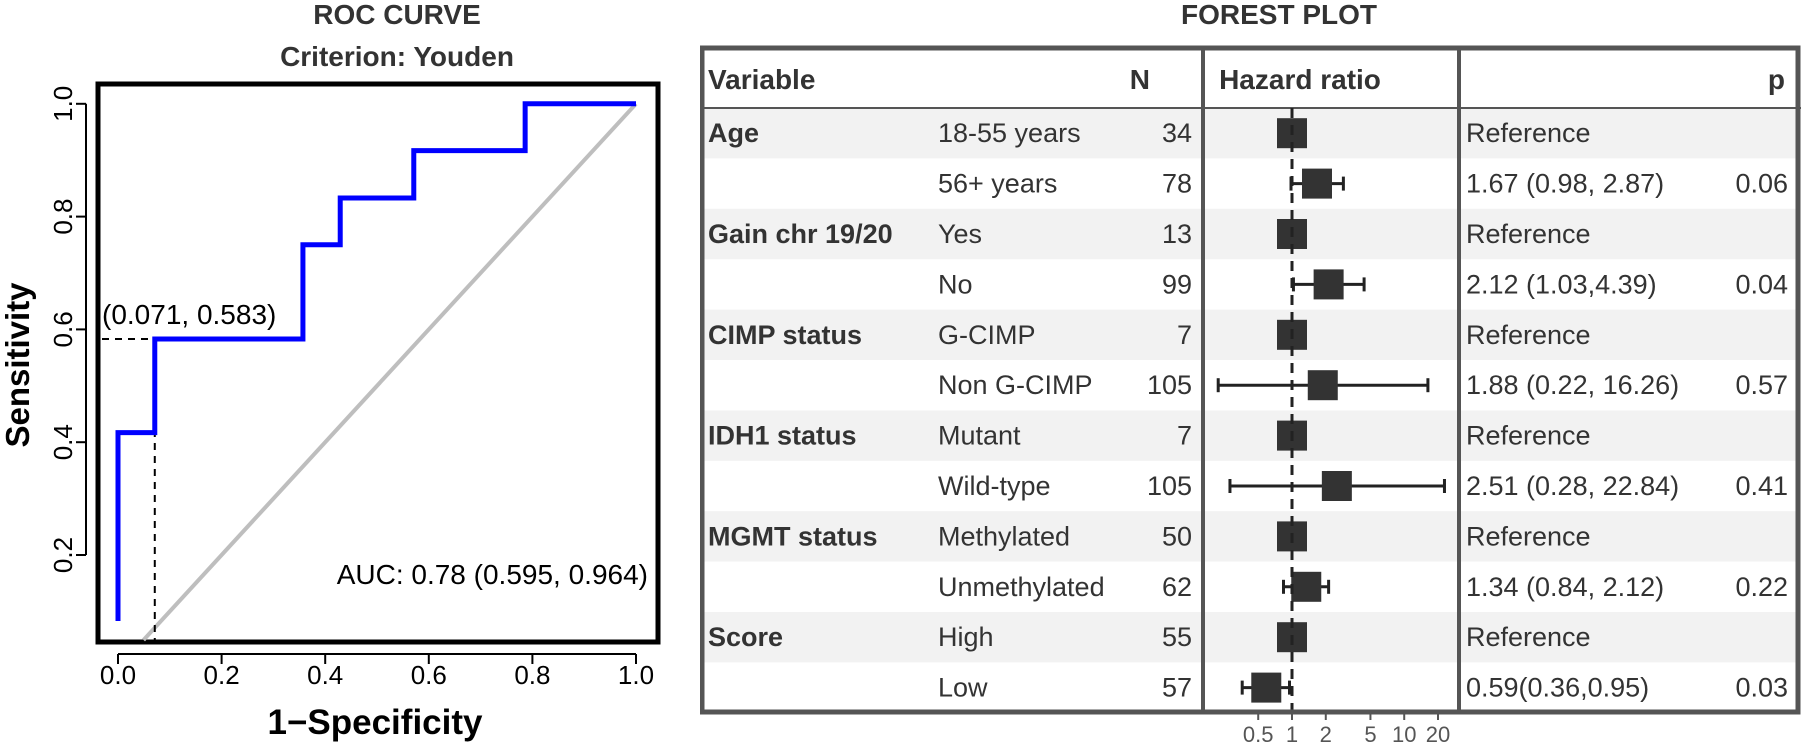  I want to click on roc-x-tick-label: 0.8, so click(532, 675).